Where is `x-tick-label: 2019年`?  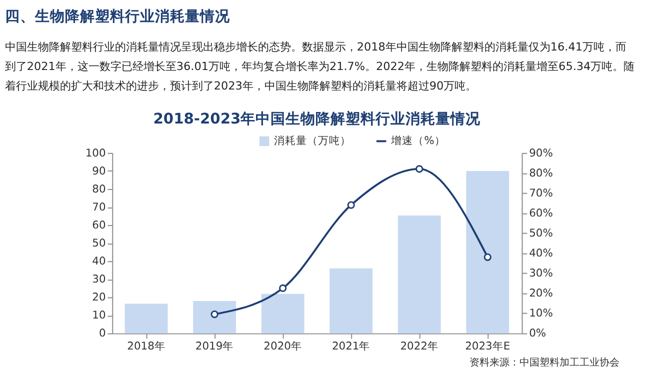 x-tick-label: 2019年 is located at coordinates (214, 345).